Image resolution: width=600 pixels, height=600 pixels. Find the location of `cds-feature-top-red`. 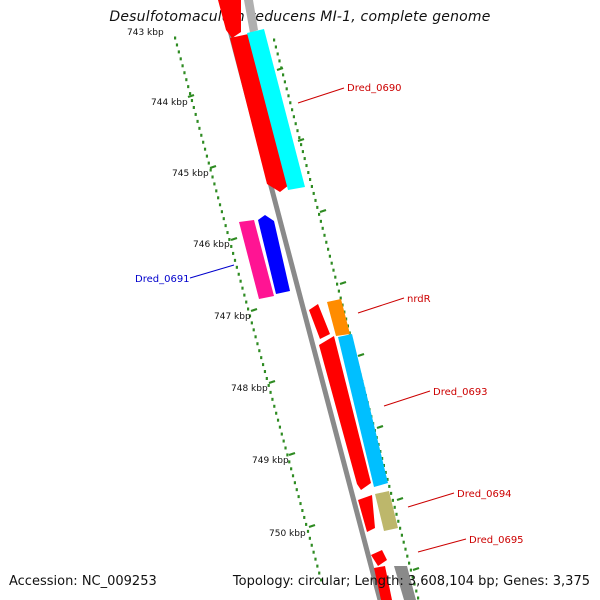

cds-feature-top-red is located at coordinates (229, 19).